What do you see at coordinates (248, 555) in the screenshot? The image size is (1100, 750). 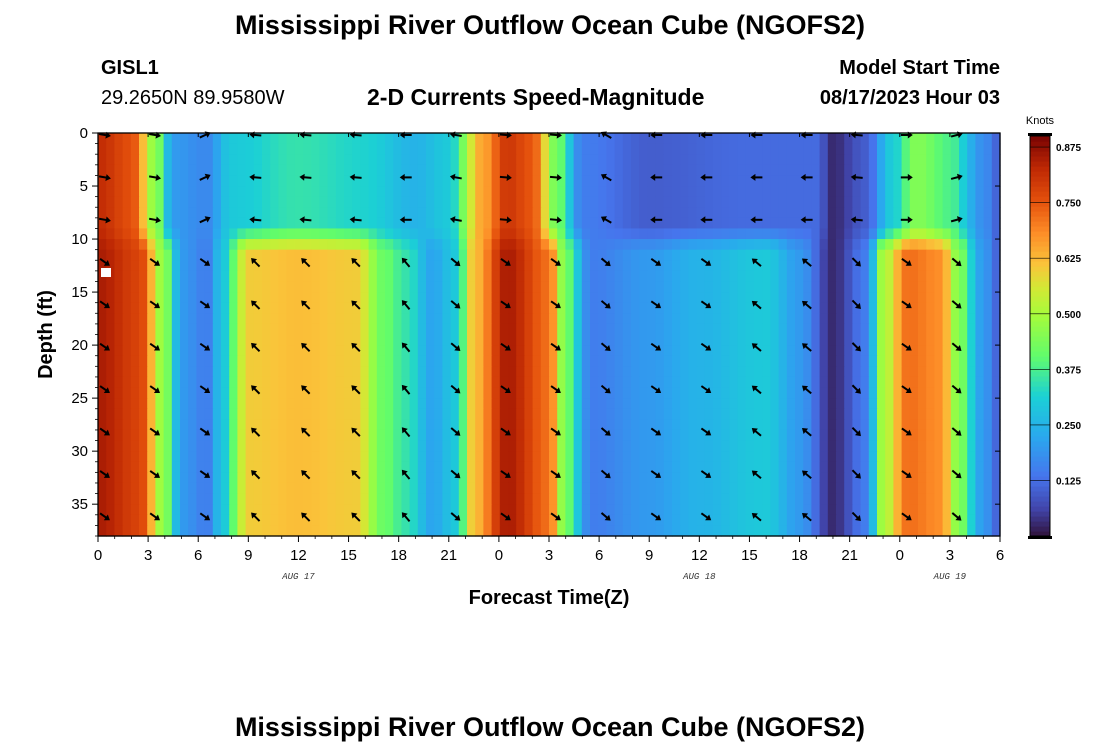 I see `x-tick-label: 9` at bounding box center [248, 555].